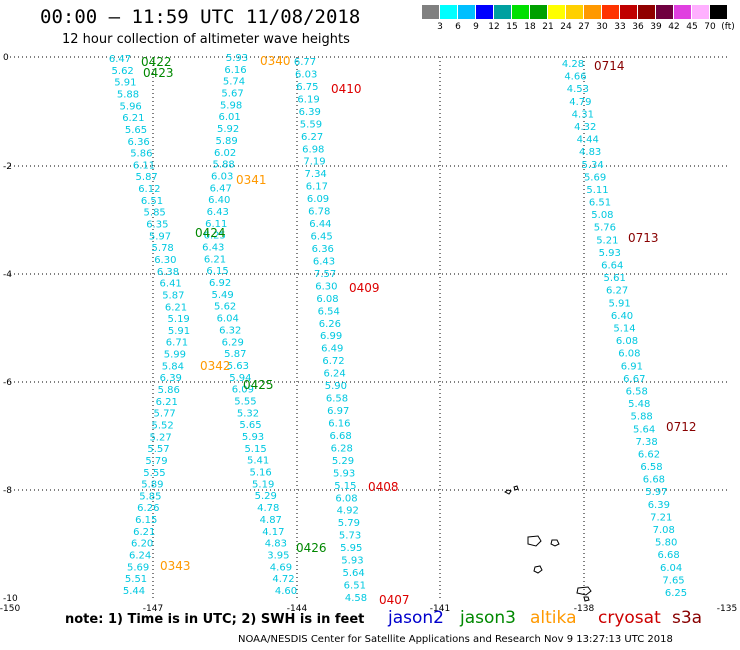 This screenshot has width=740, height=650. I want to click on wave-height-value: 6.54, so click(329, 311).